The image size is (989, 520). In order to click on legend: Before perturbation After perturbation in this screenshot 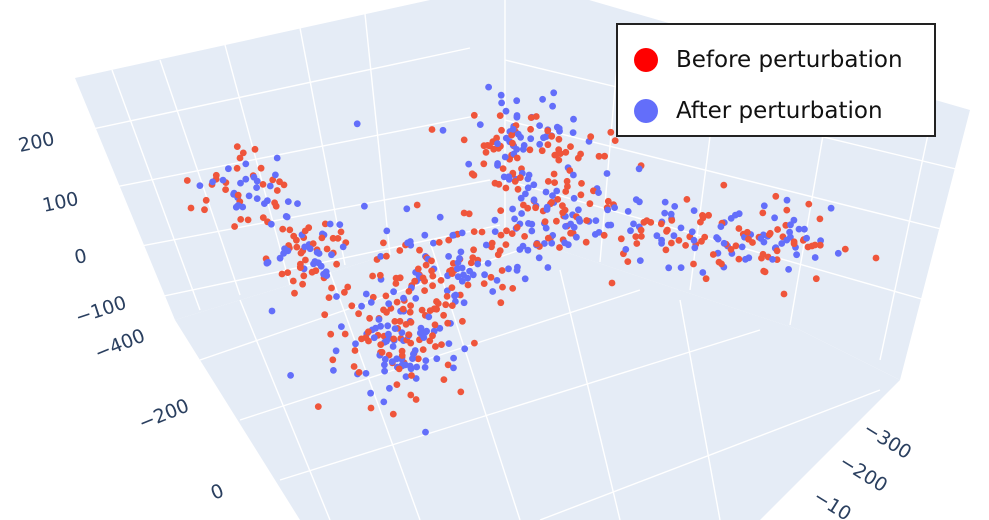, I will do `click(776, 80)`.